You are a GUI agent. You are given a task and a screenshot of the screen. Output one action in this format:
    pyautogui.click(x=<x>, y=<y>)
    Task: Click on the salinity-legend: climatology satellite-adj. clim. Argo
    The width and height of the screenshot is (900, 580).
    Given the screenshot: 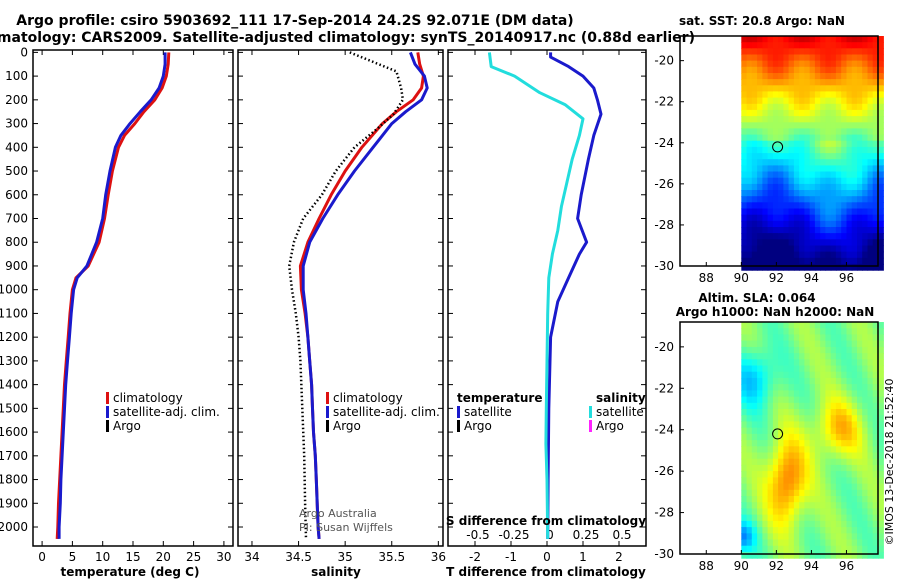 What is the action you would take?
    pyautogui.click(x=383, y=412)
    